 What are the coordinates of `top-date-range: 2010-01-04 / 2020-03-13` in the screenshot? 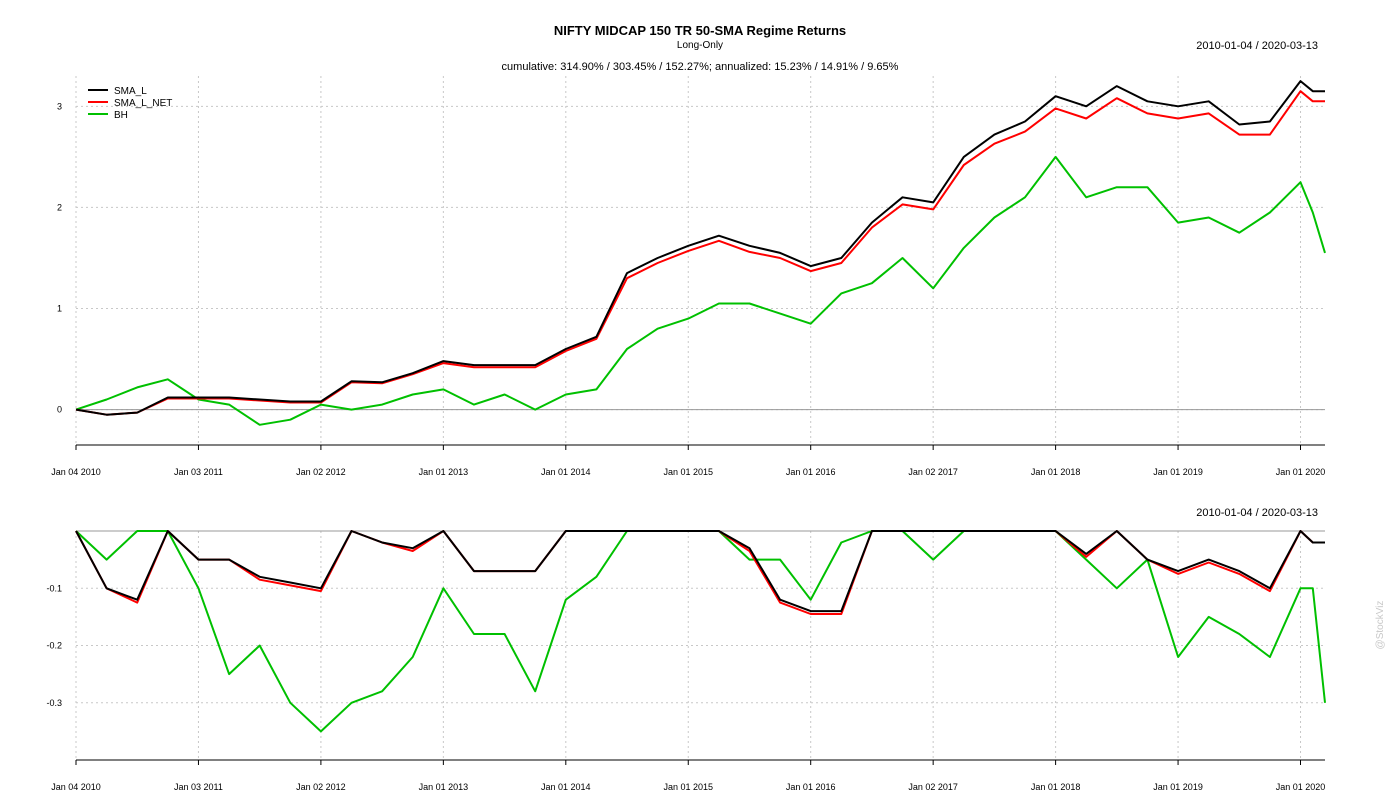 It's located at (1257, 46).